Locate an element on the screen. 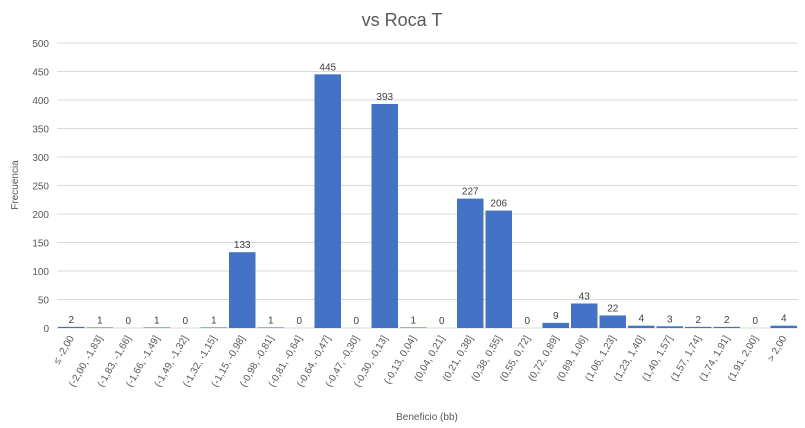  y-tick-label: 350 is located at coordinates (40, 130).